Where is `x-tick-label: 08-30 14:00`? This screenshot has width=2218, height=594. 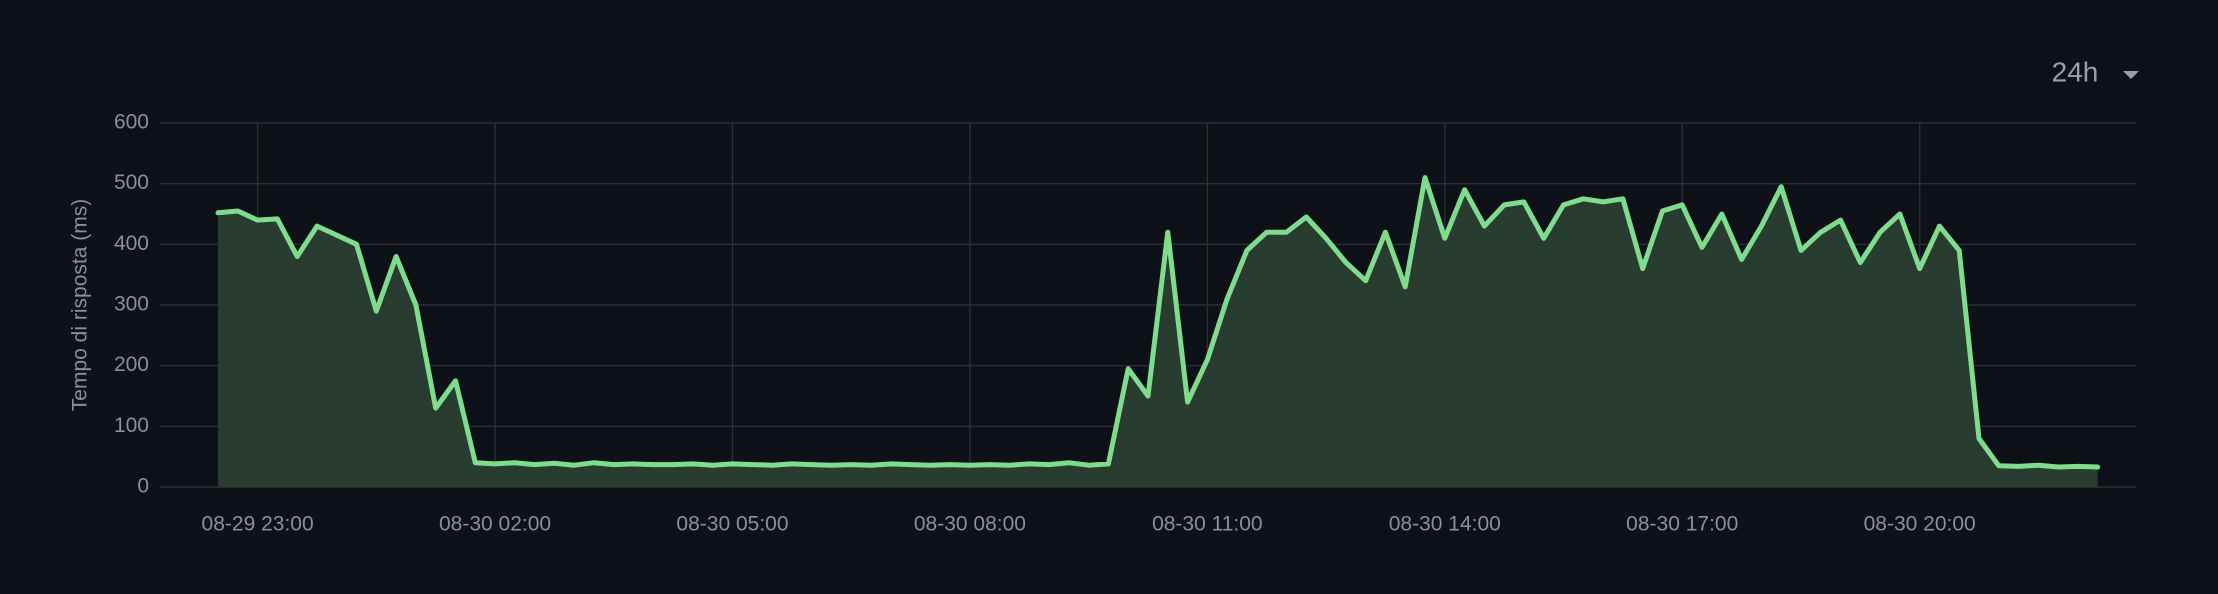 x-tick-label: 08-30 14:00 is located at coordinates (1445, 524).